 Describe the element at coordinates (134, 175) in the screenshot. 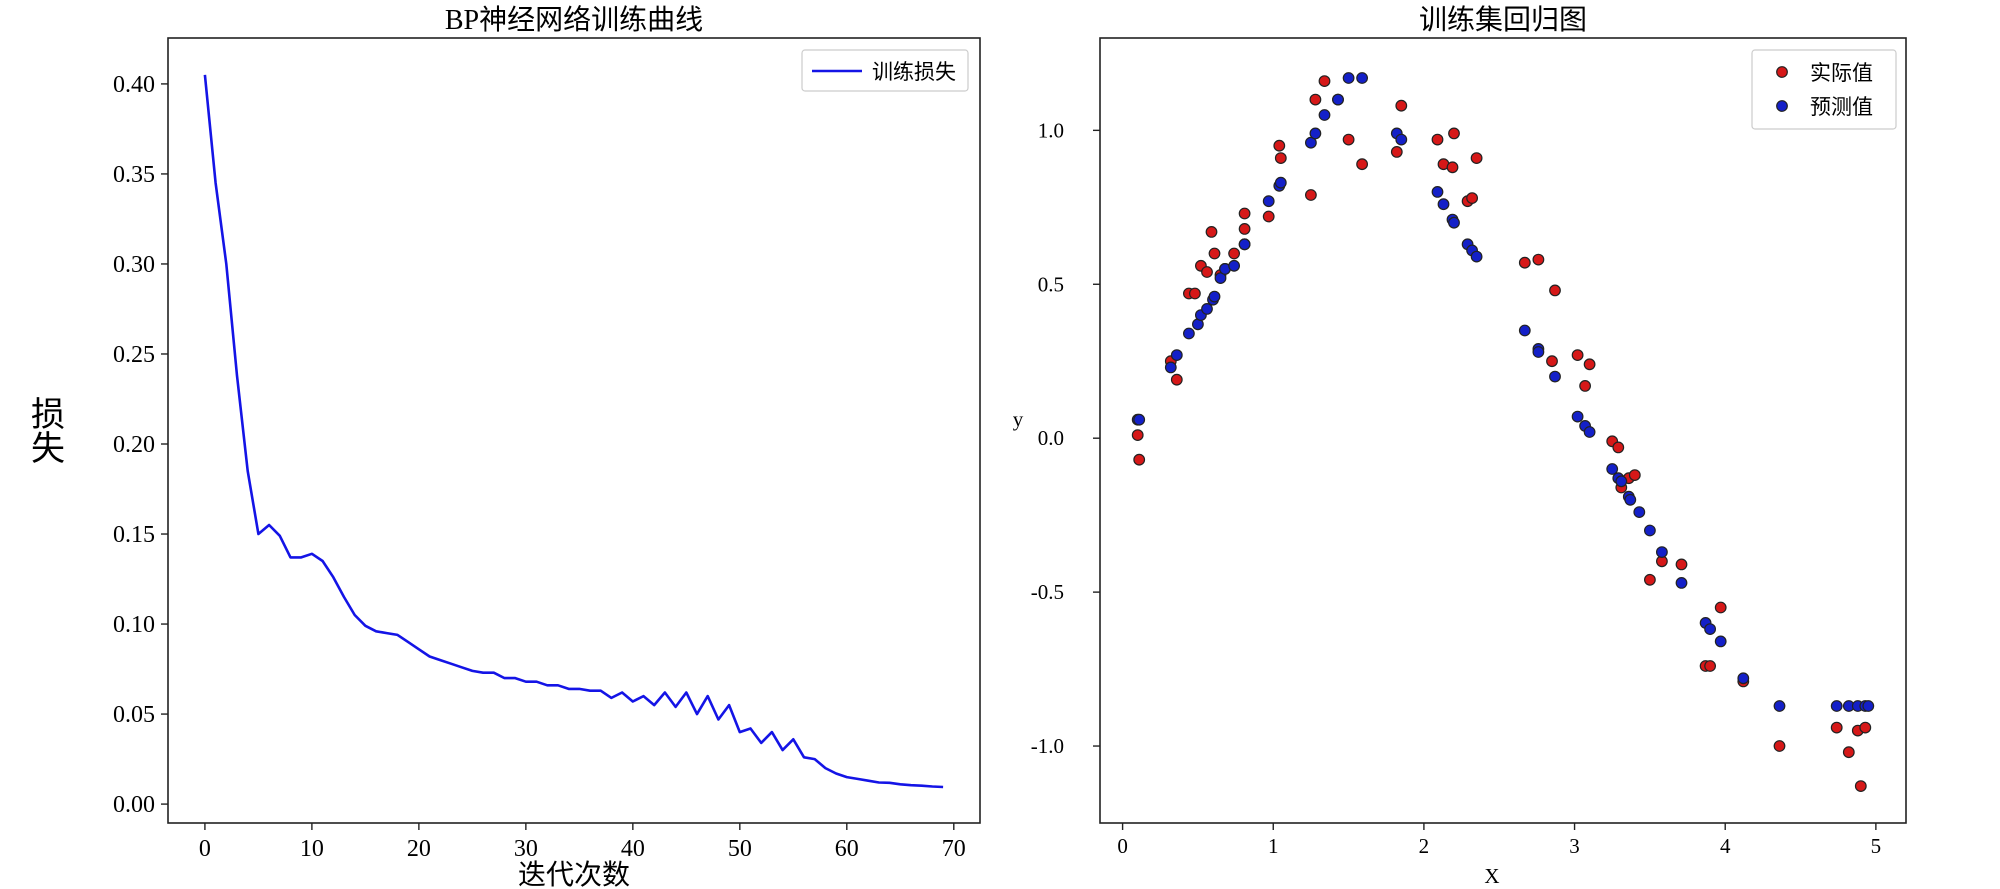

I see `y-tick-label: 0.35` at that location.